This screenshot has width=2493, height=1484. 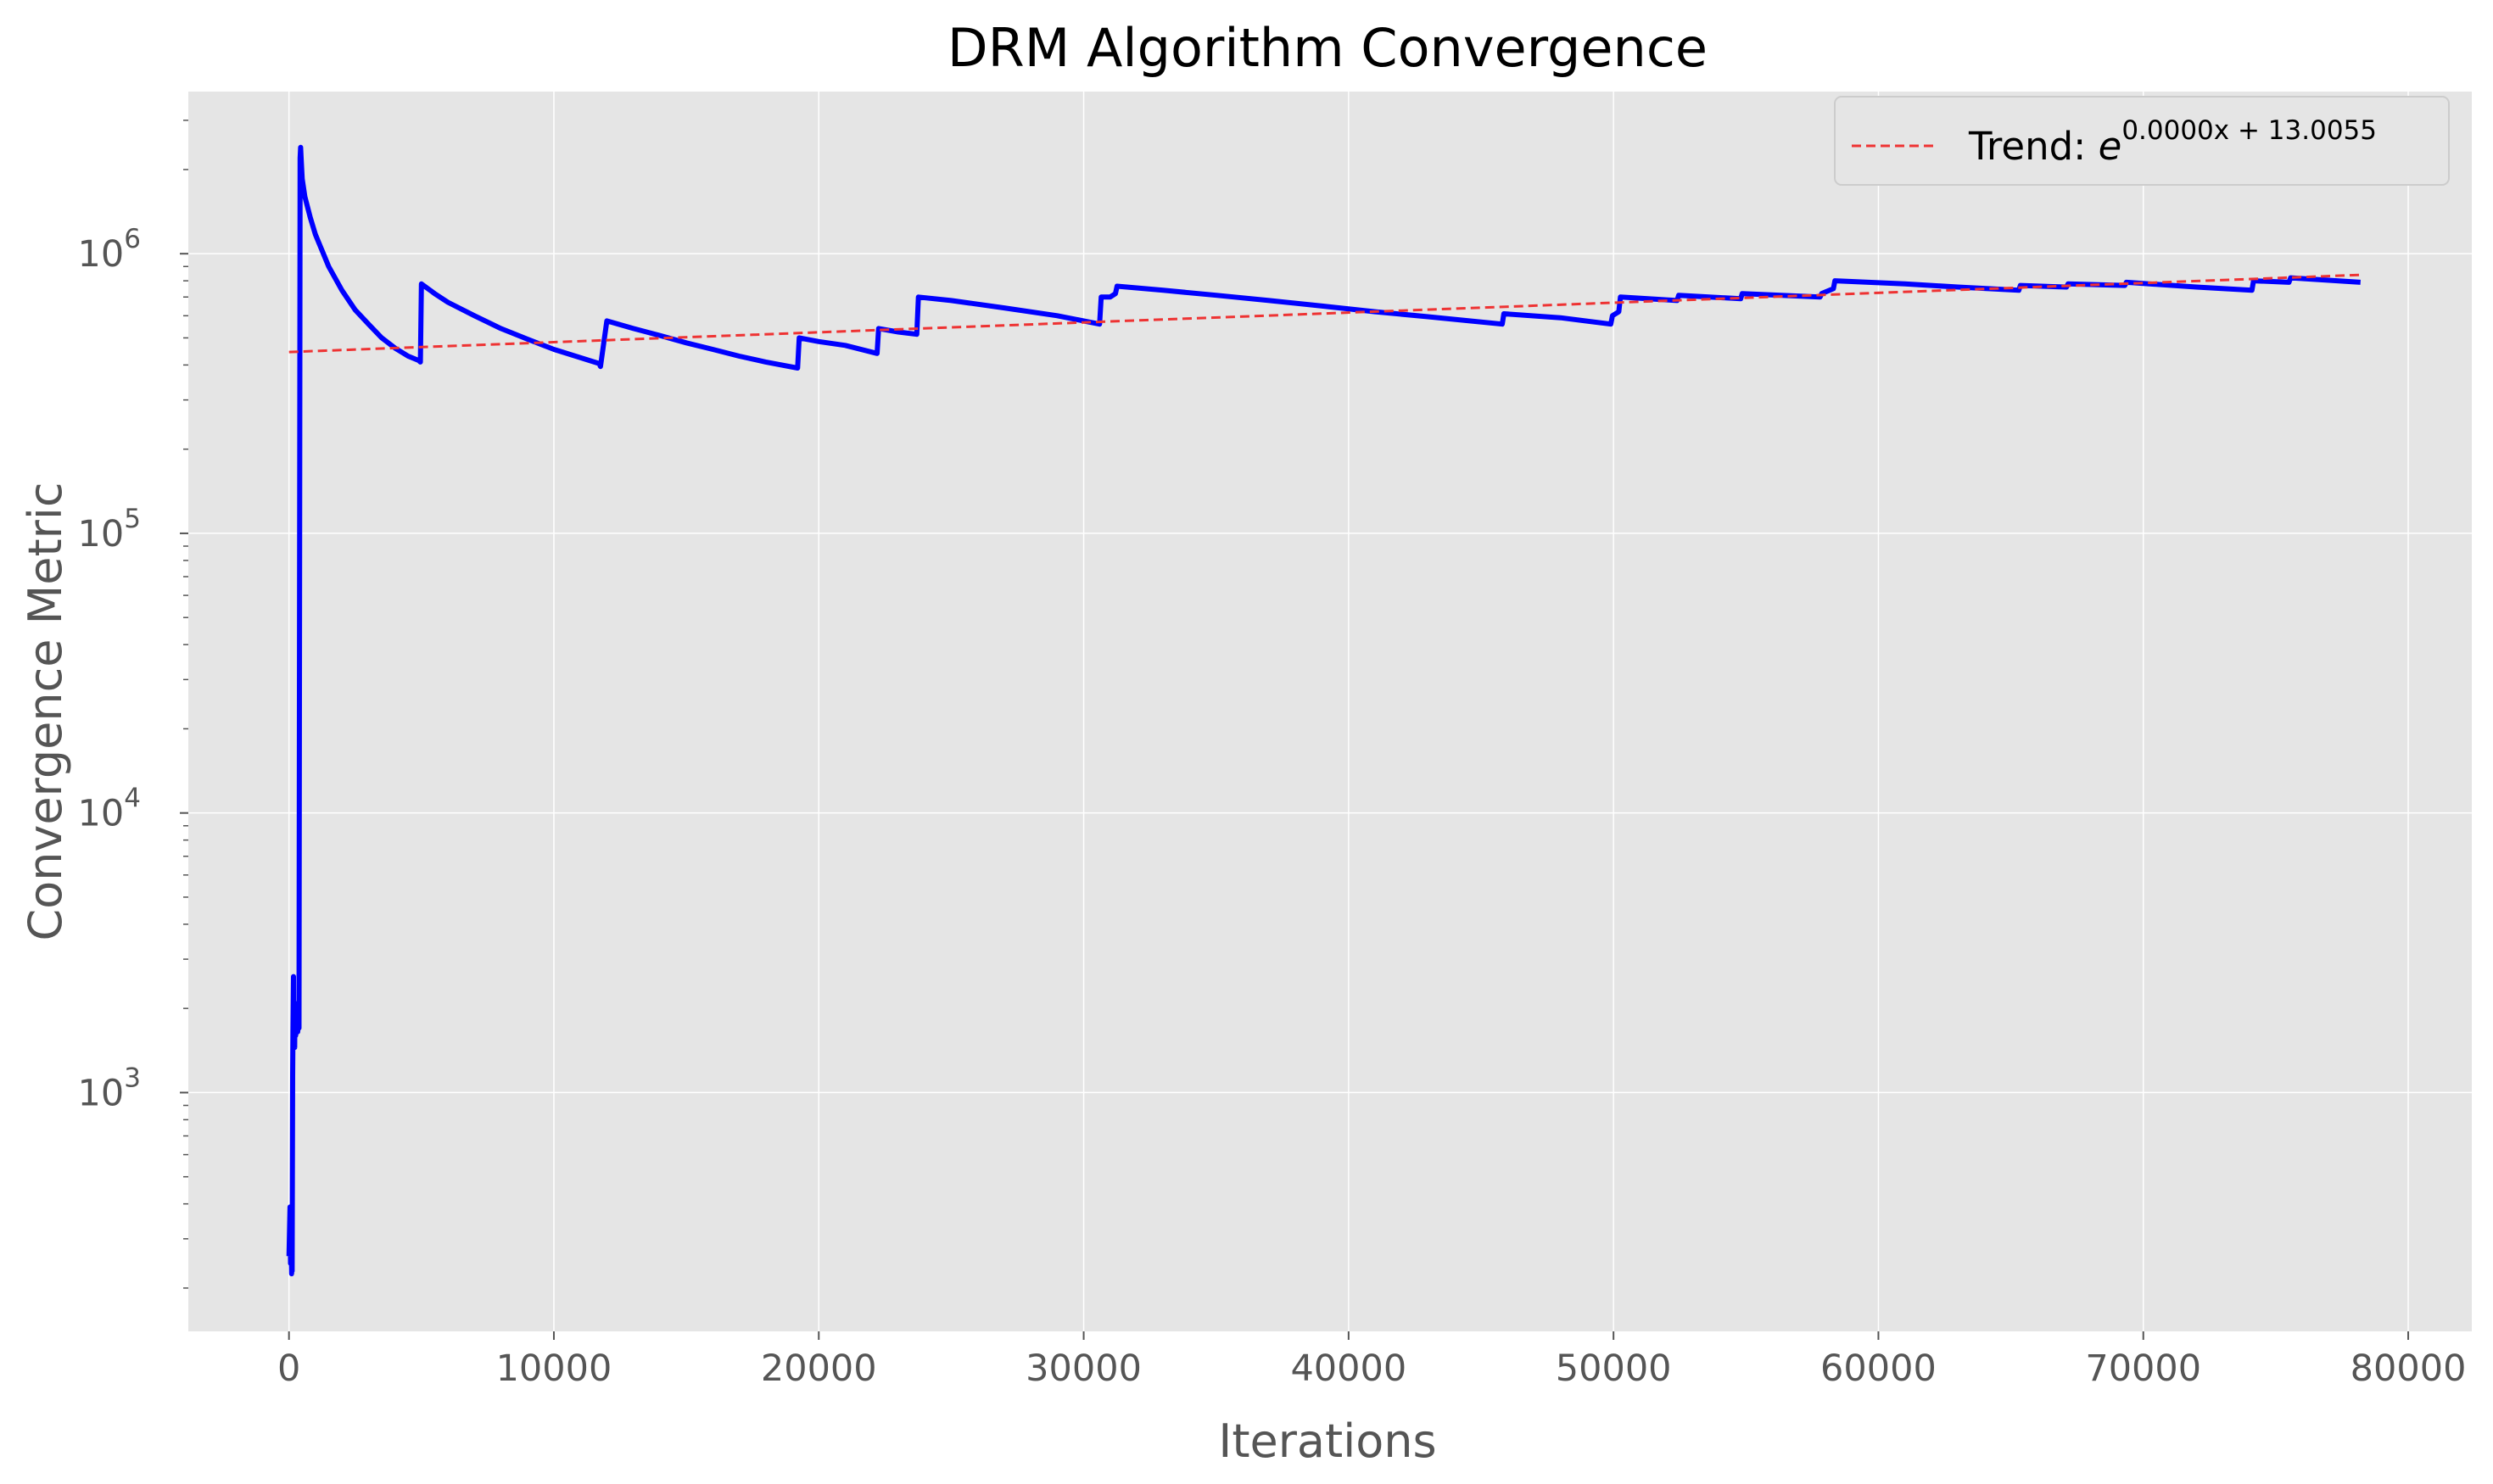 I want to click on y-tick-label: 10³, so click(x=109, y=1088).